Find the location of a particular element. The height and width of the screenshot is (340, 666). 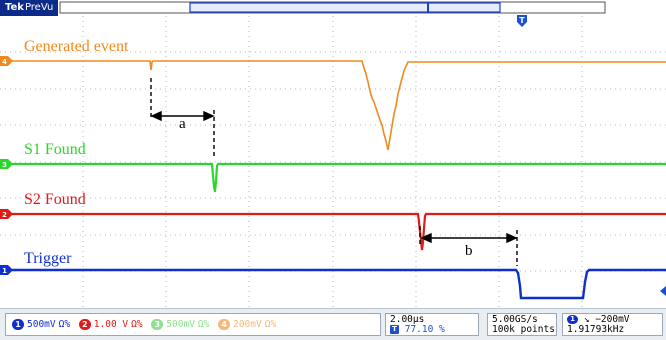

ch2-waveform is located at coordinates (337, 231).